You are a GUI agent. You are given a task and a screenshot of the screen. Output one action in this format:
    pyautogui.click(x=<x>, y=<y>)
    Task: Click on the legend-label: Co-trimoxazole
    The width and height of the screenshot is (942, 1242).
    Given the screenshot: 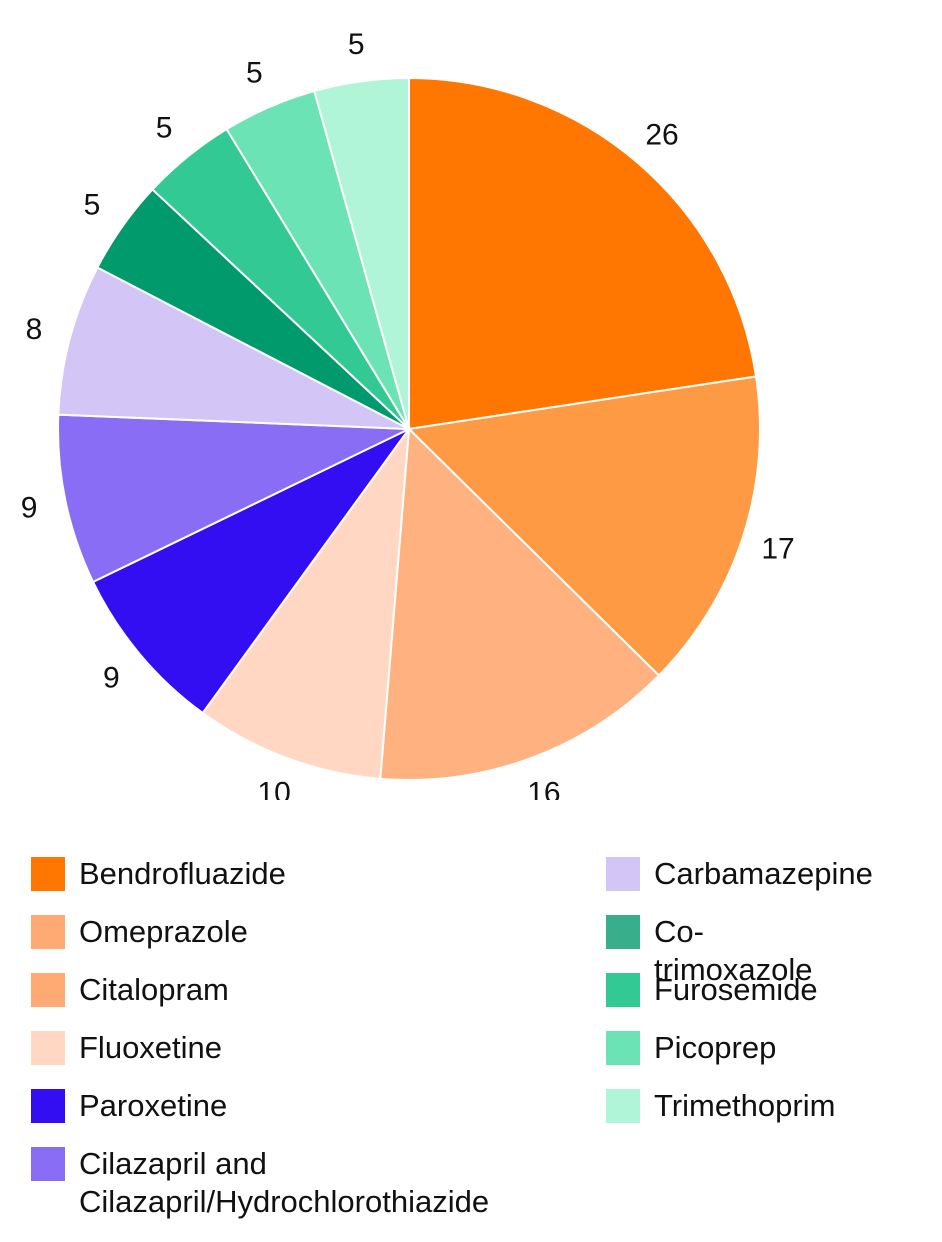 What is the action you would take?
    pyautogui.click(x=733, y=950)
    